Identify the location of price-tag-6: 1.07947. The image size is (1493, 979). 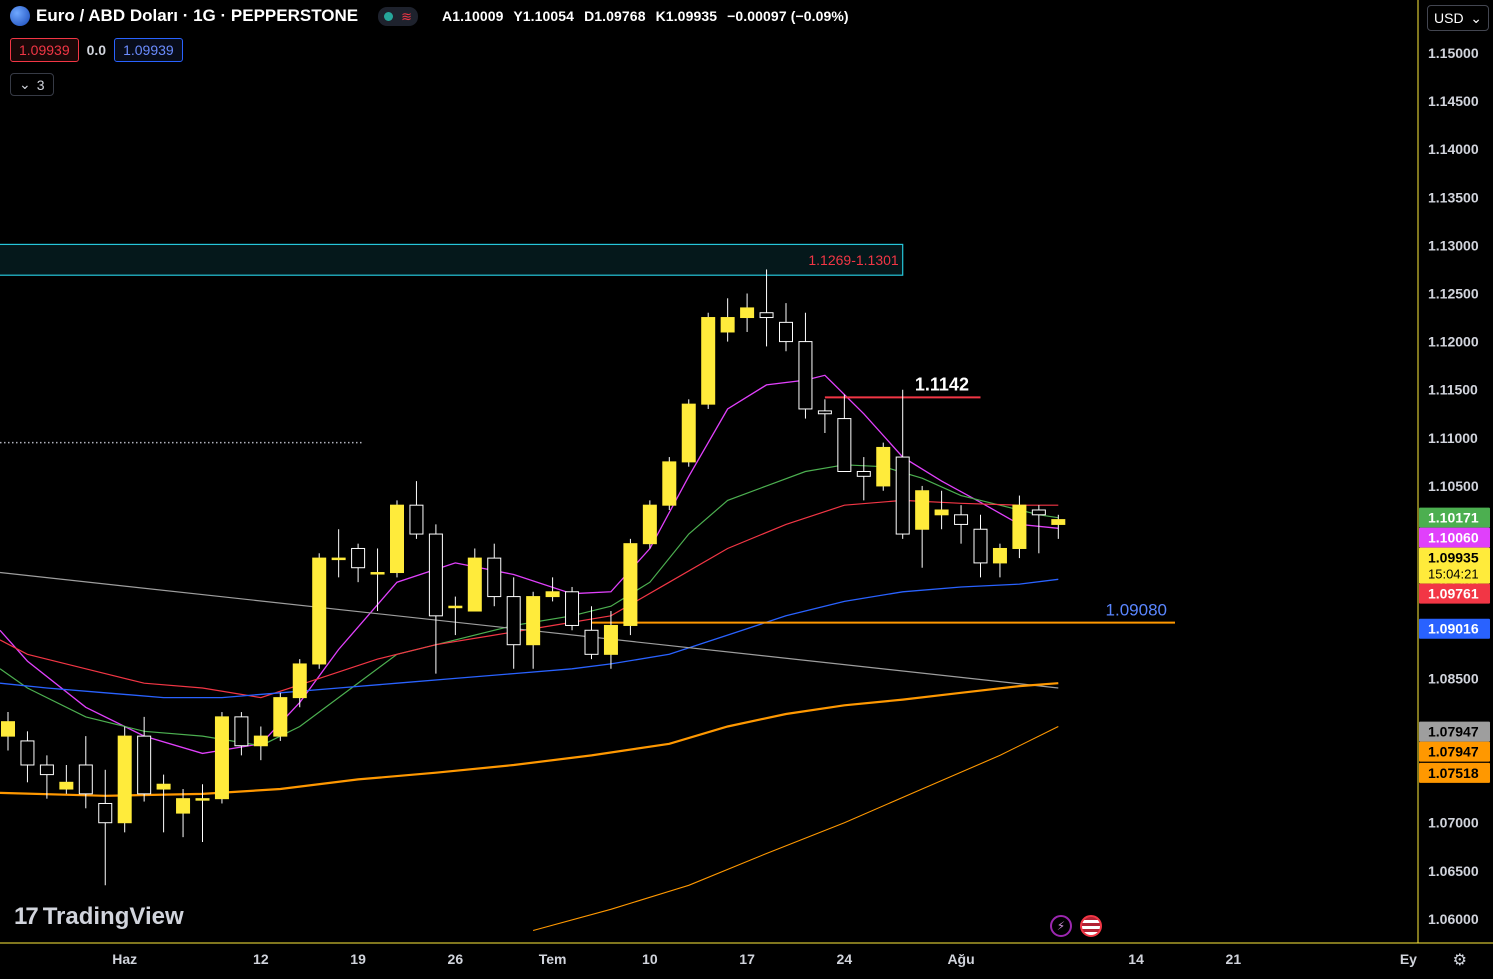
(1454, 751).